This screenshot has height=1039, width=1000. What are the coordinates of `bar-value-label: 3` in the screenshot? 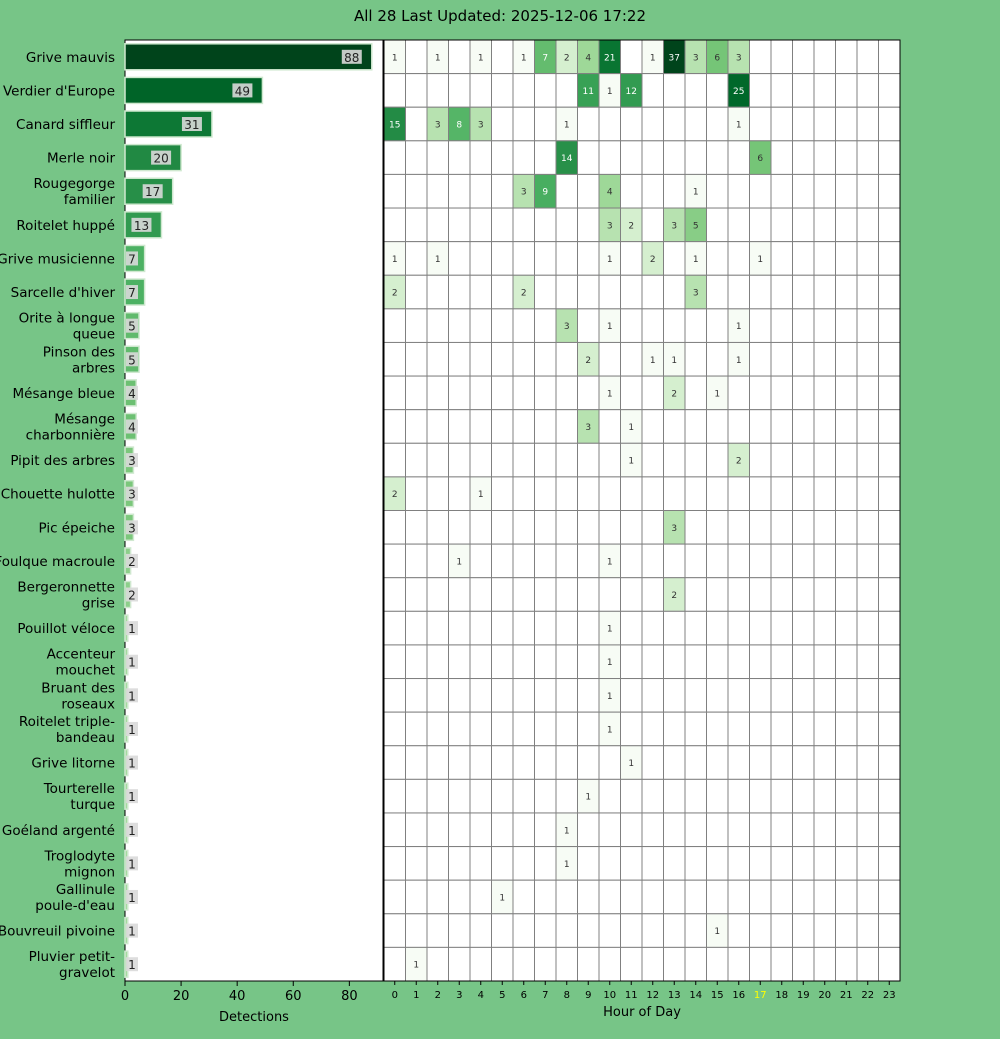 It's located at (132, 461).